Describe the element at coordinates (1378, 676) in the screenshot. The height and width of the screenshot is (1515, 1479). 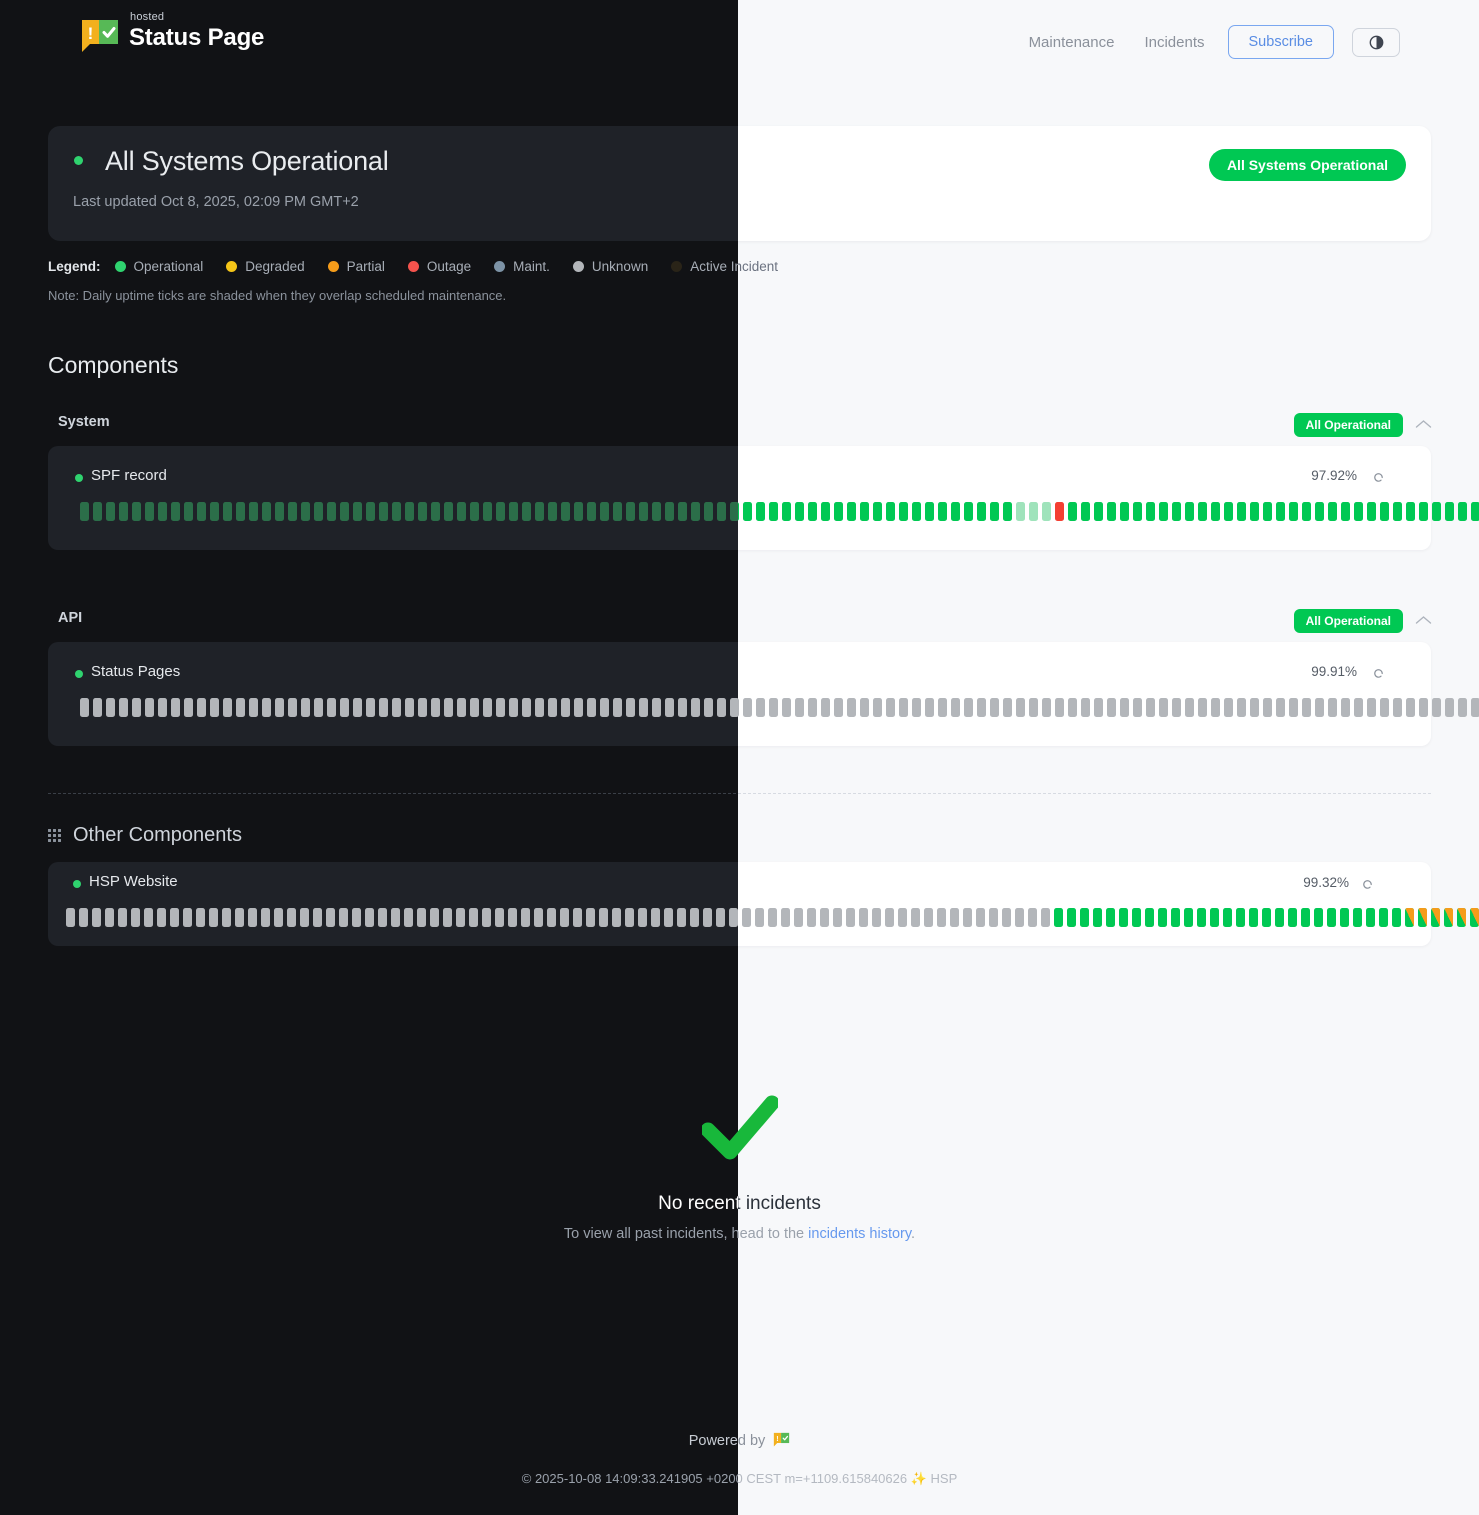
I see `component-refresh-status-pages` at that location.